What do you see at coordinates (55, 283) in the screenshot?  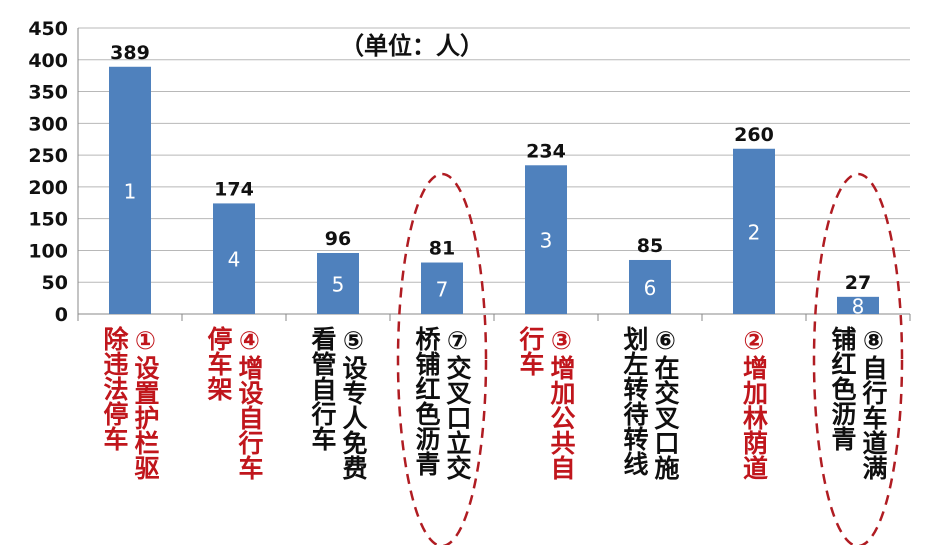 I see `y-tick-label: 50` at bounding box center [55, 283].